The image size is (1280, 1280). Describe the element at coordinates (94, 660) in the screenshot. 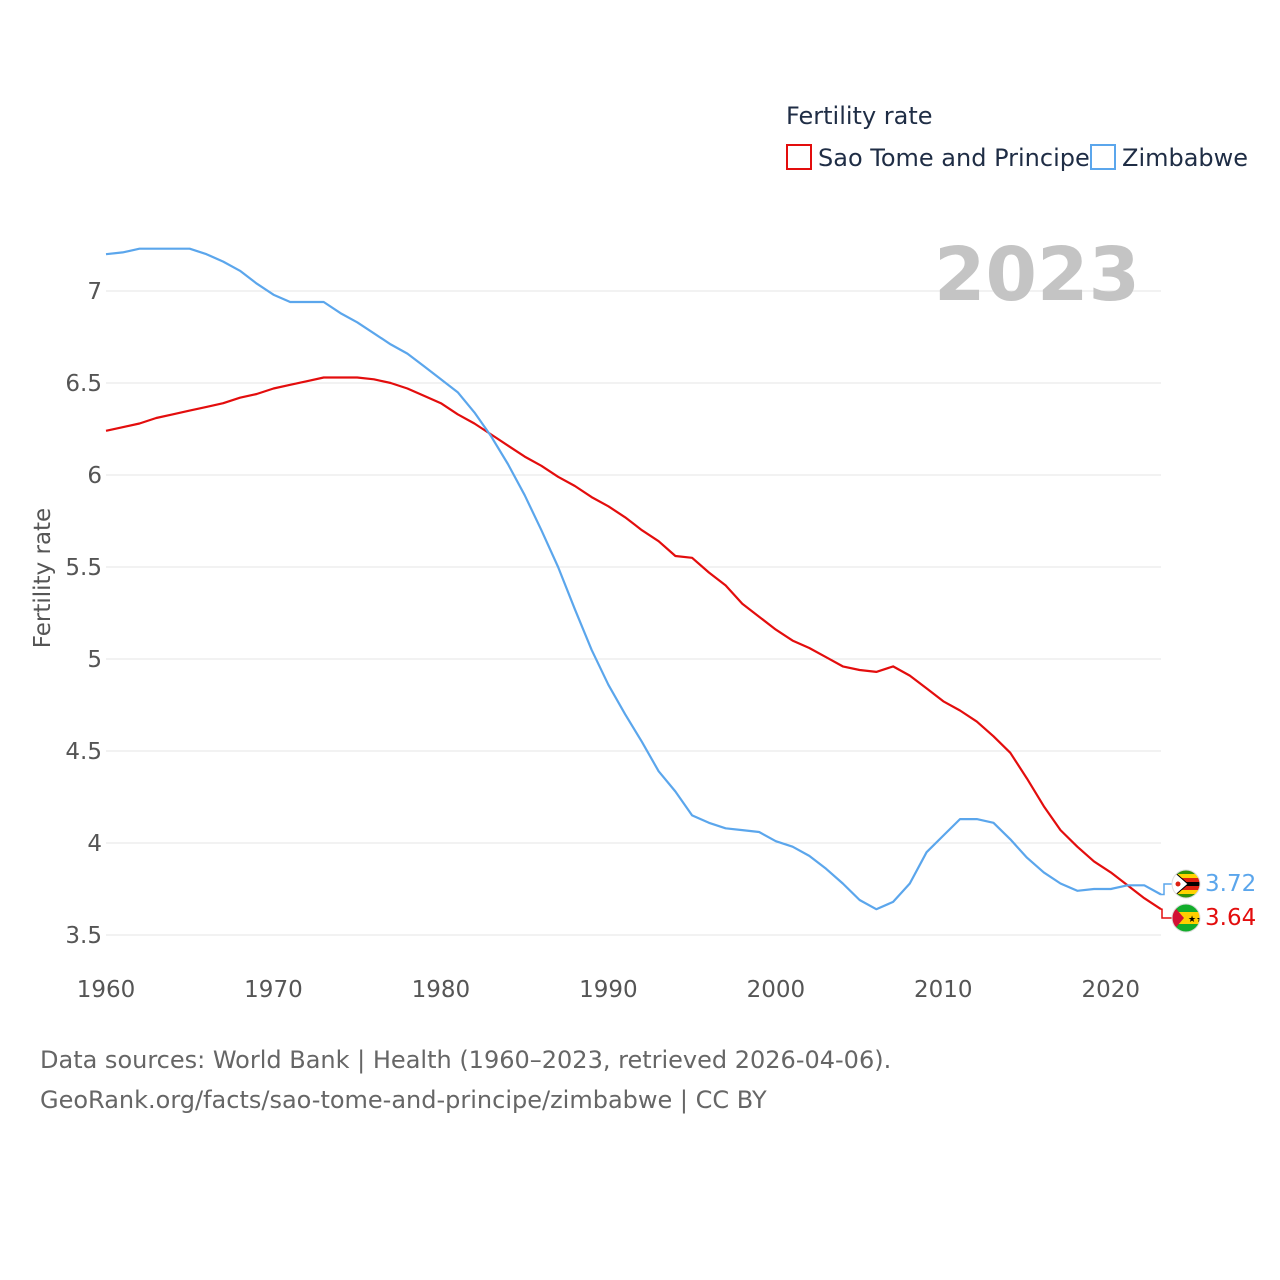

I see `y-tick-label: 5` at that location.